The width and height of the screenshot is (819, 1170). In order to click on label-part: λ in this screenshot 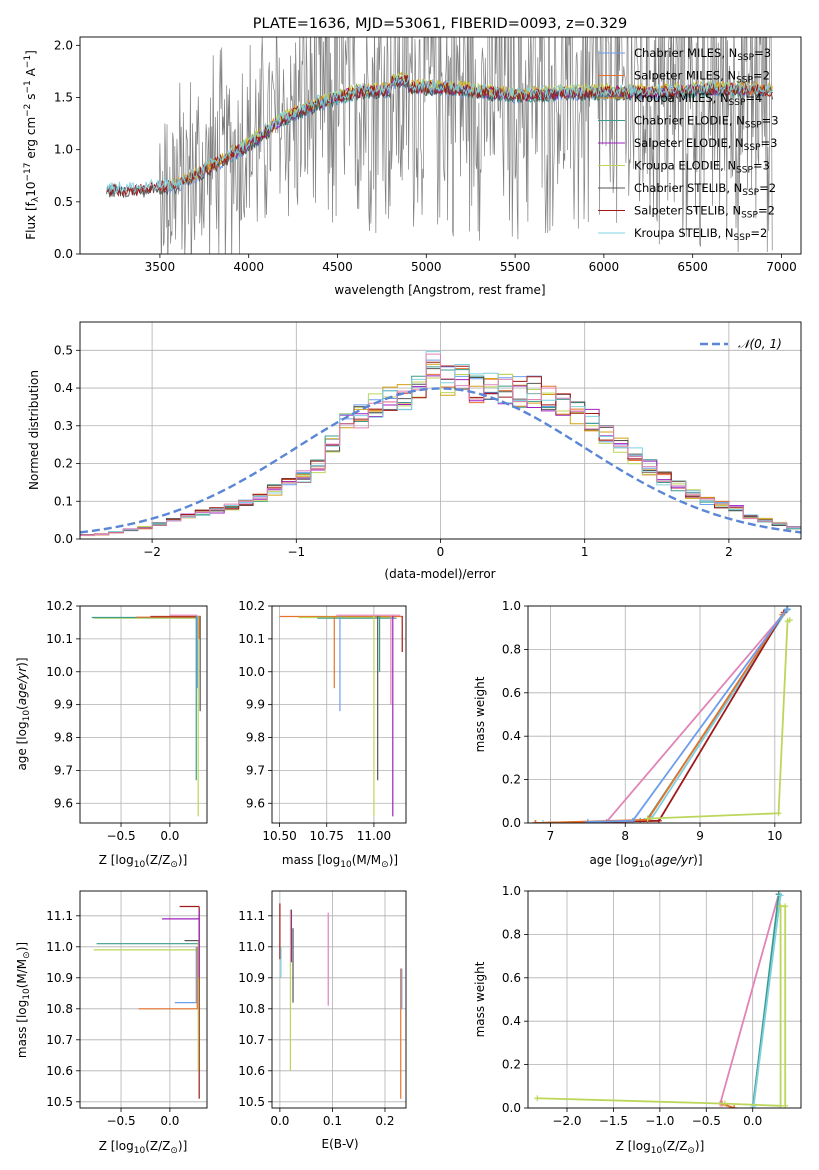, I will do `click(36, 199)`.